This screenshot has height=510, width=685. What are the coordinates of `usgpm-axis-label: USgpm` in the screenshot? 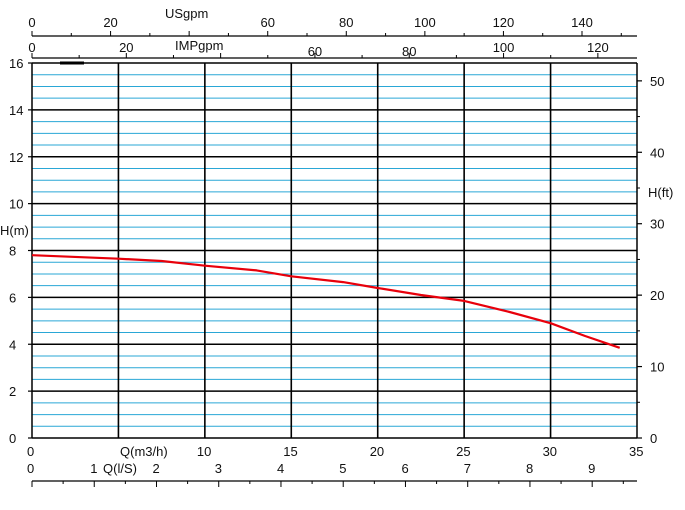 It's located at (186, 13).